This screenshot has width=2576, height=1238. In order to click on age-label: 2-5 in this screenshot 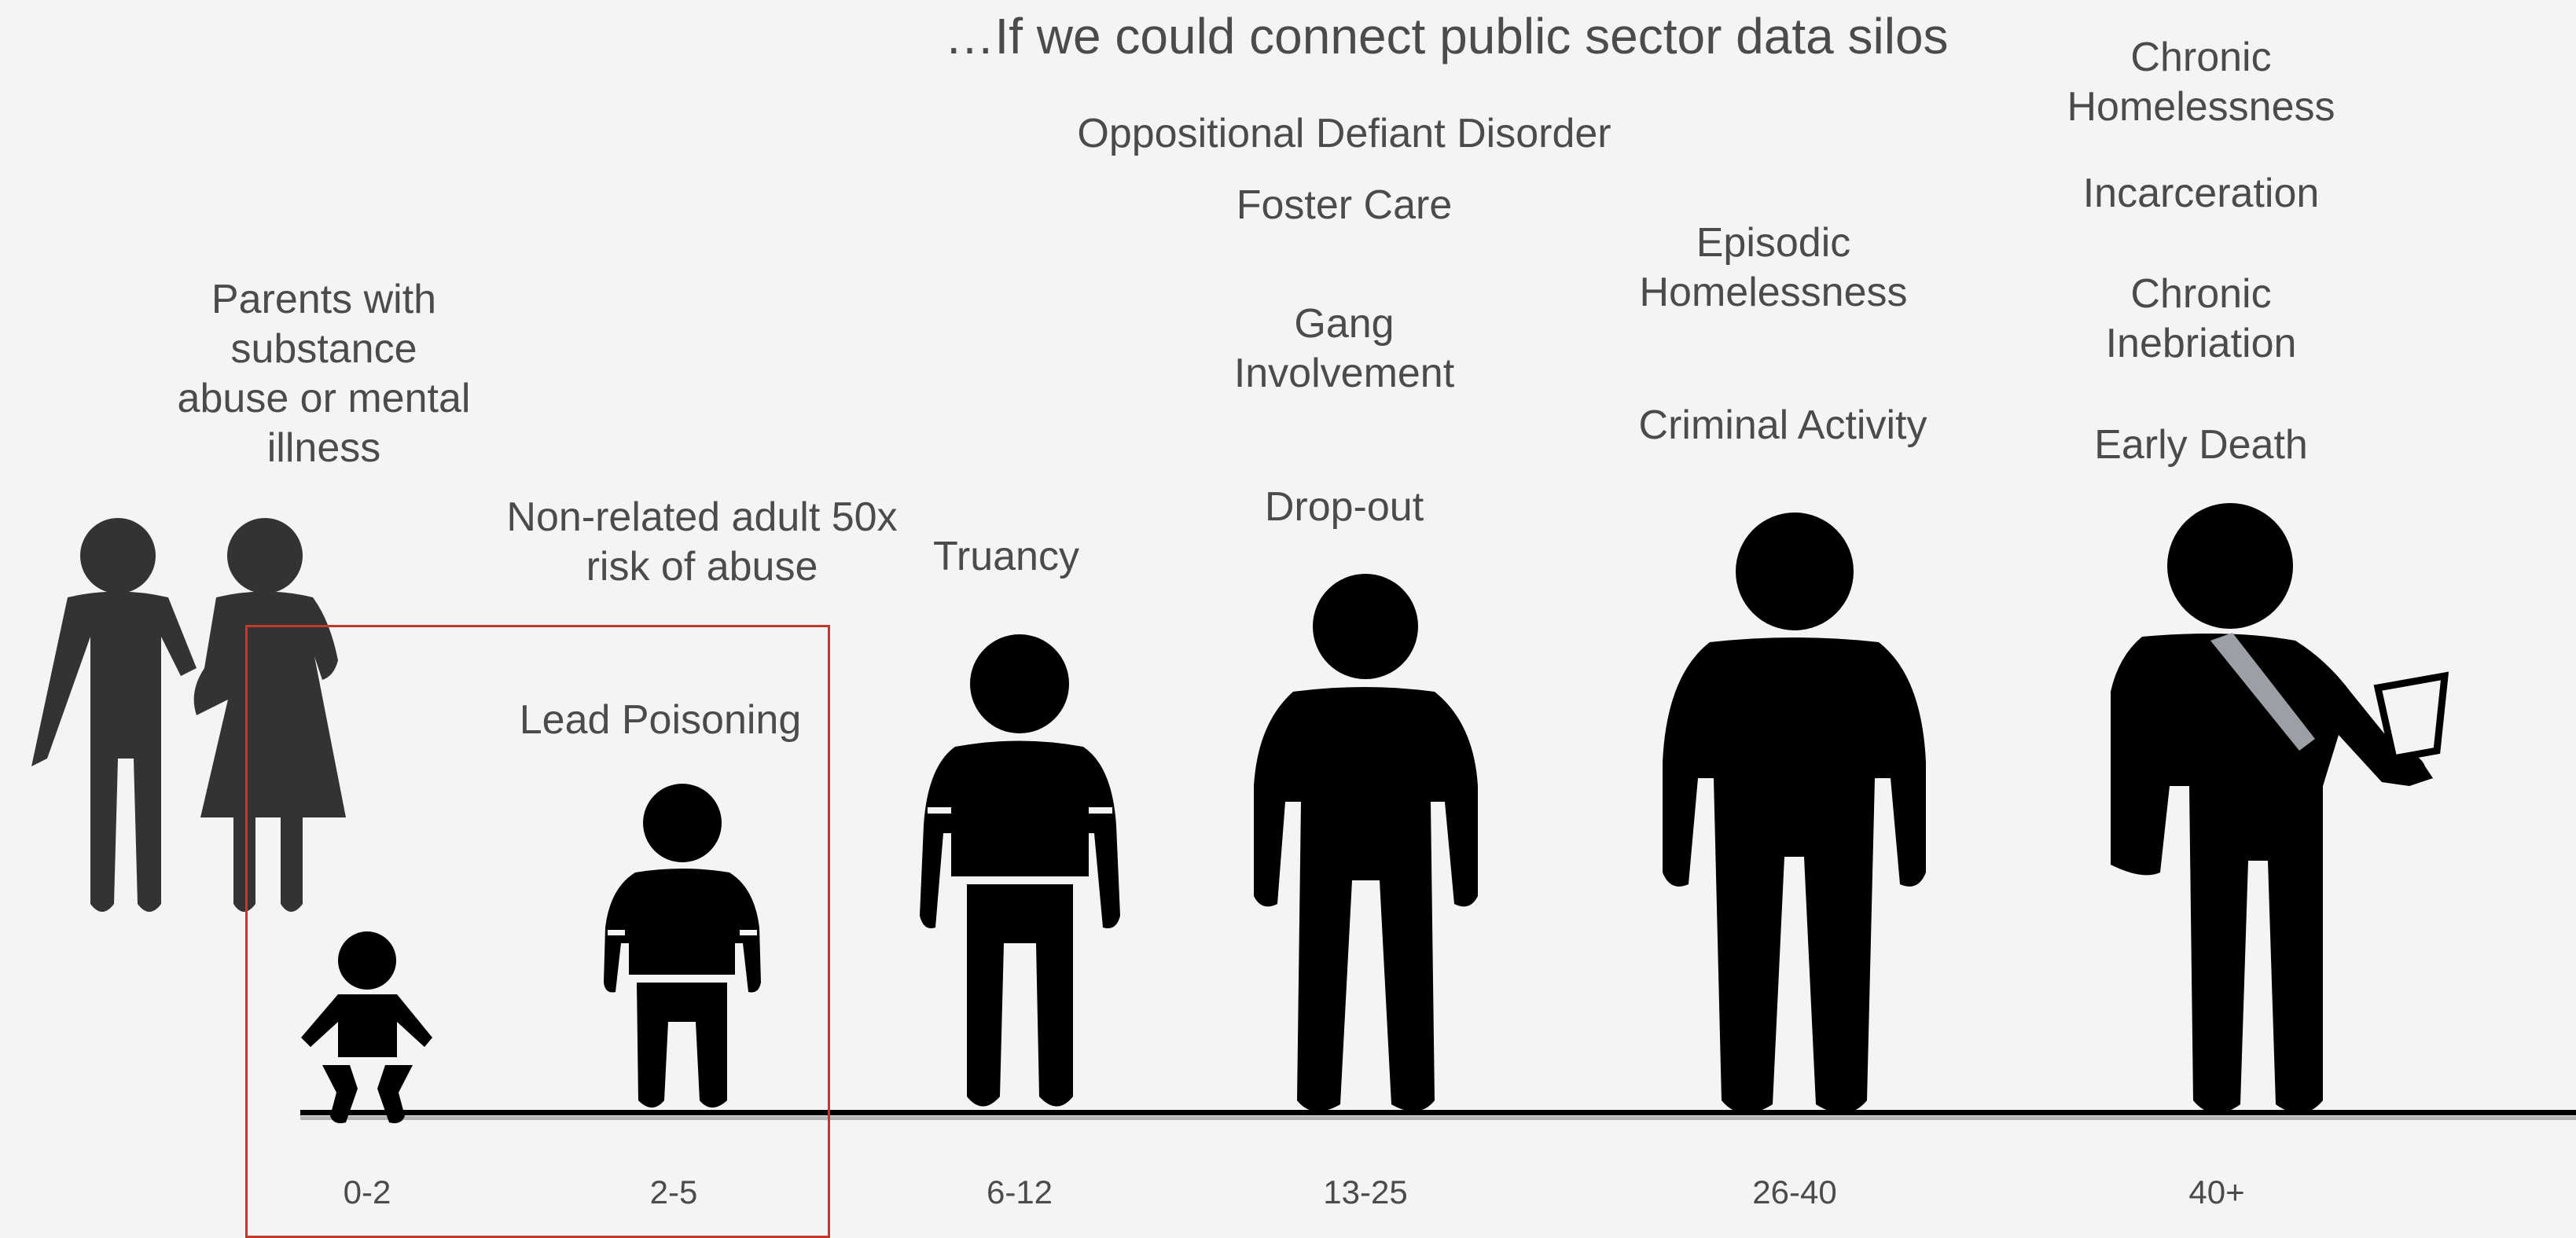, I will do `click(673, 1192)`.